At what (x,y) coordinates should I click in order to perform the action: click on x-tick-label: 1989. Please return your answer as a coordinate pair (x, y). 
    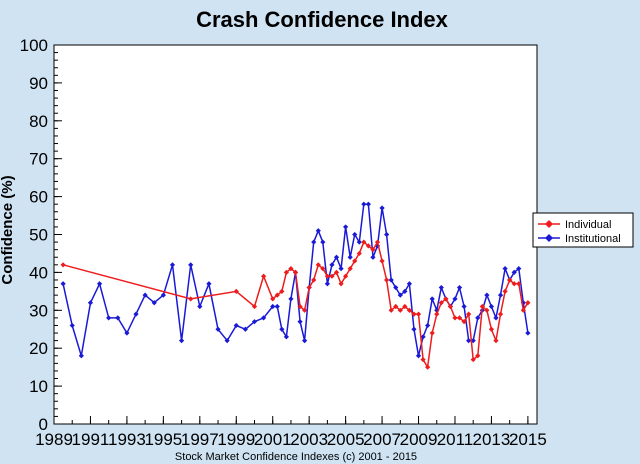
    Looking at the image, I should click on (54, 439).